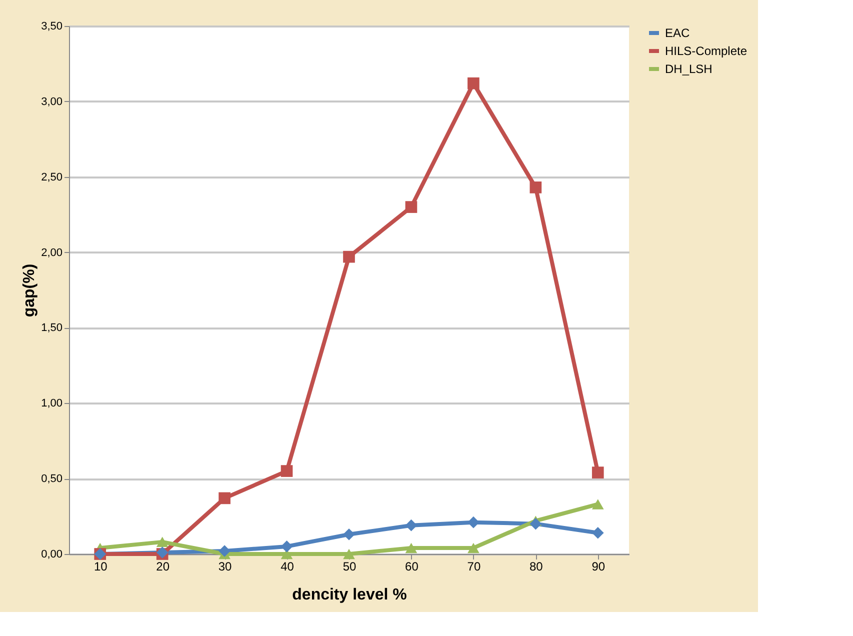 The height and width of the screenshot is (636, 853). I want to click on legend-label: EAC, so click(677, 33).